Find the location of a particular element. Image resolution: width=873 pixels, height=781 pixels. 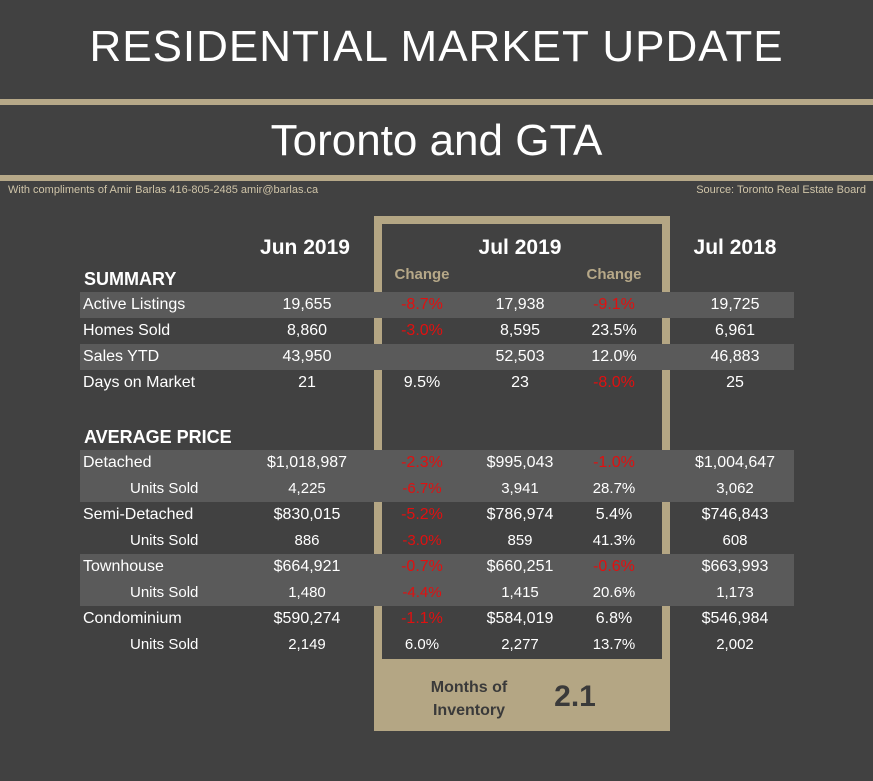

cell-jul: 8,595 is located at coordinates (520, 330).